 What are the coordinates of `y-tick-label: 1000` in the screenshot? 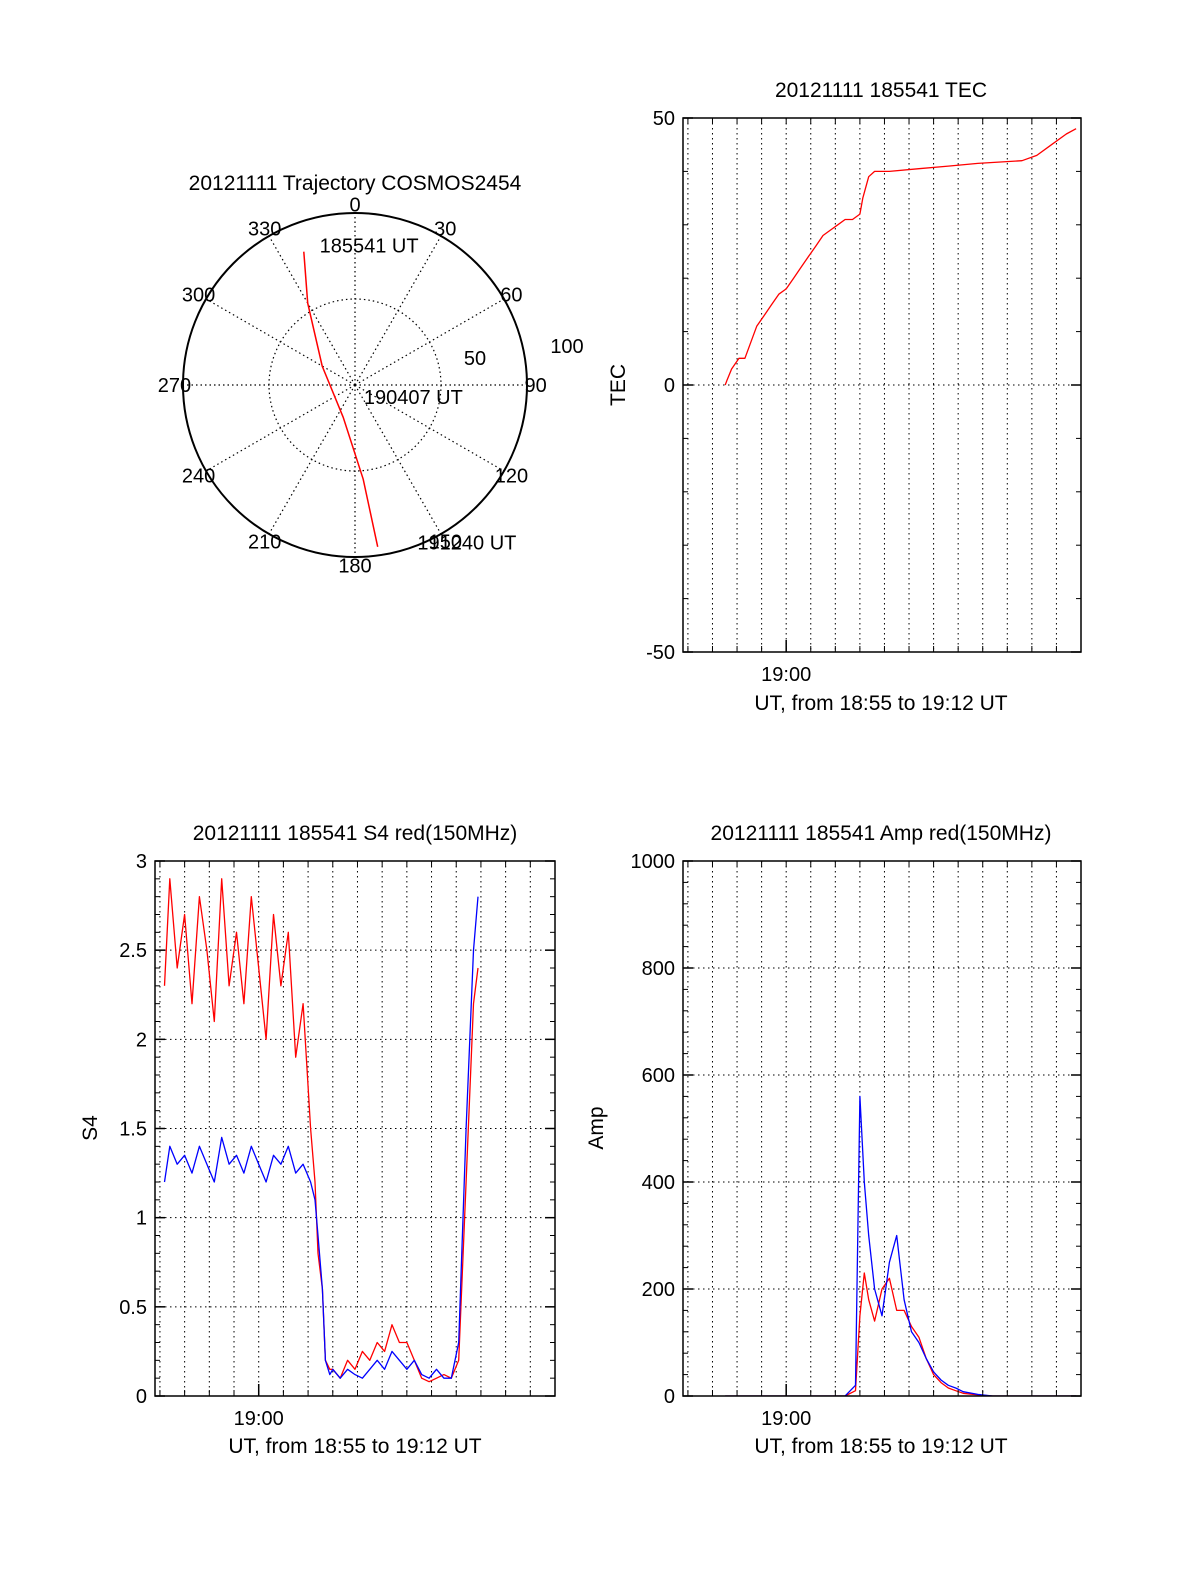 It's located at (653, 862).